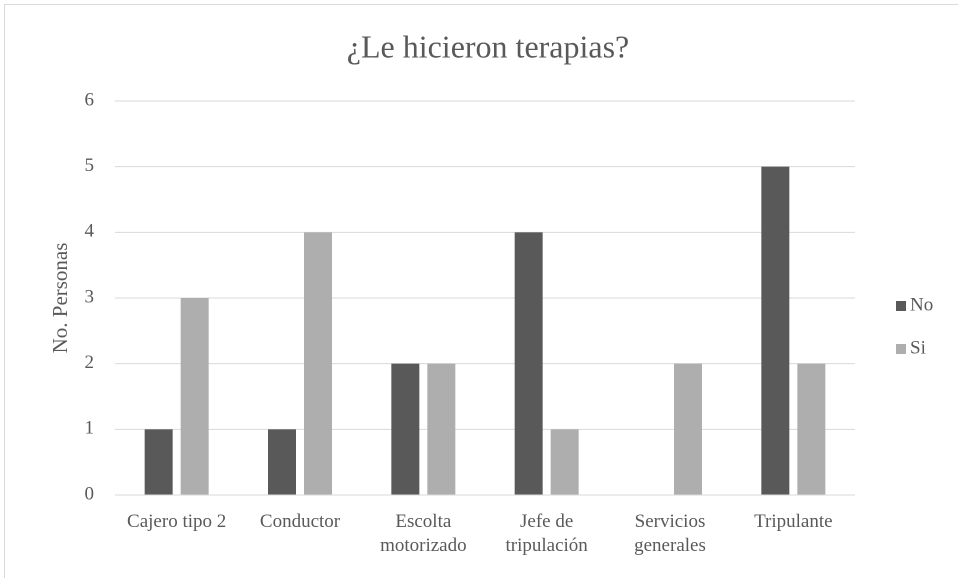  I want to click on y-tick-label: 5, so click(90, 165).